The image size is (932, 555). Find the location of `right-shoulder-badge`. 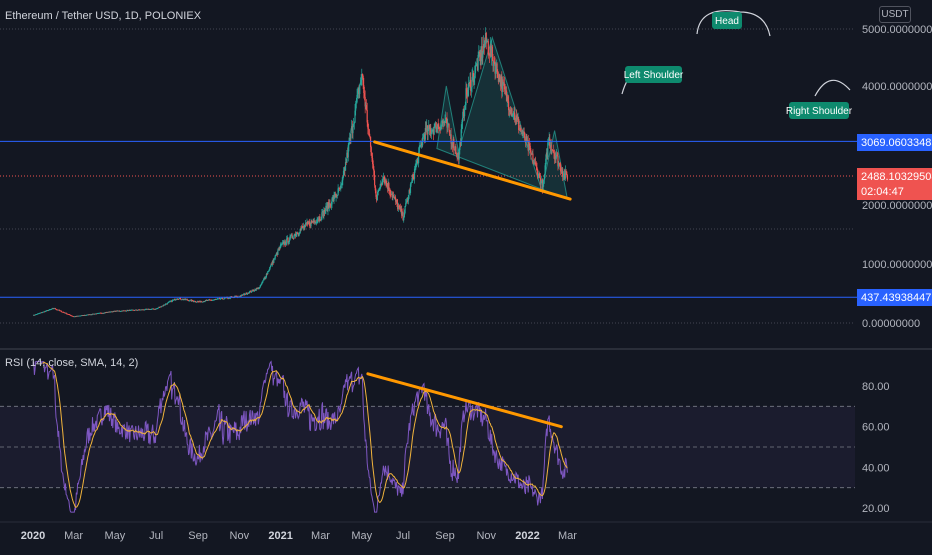

right-shoulder-badge is located at coordinates (819, 110).